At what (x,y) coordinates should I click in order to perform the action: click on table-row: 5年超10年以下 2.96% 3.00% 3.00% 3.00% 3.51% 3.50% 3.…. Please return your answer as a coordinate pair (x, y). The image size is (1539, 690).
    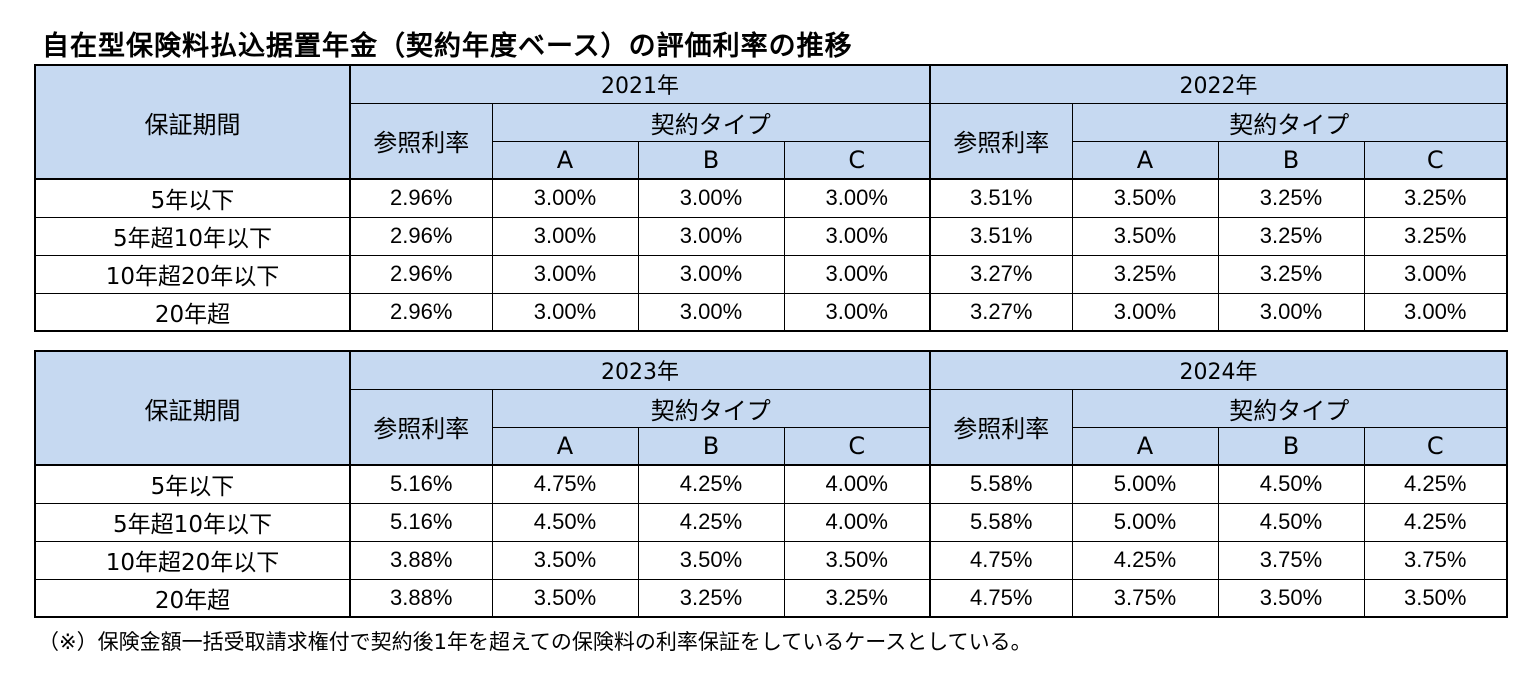
    Looking at the image, I should click on (771, 236).